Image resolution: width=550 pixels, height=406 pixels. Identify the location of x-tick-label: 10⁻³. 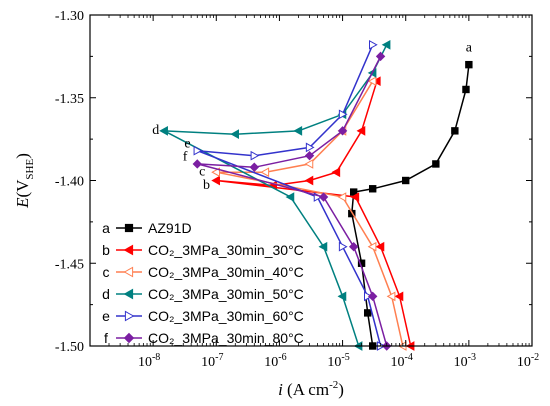
(465, 361).